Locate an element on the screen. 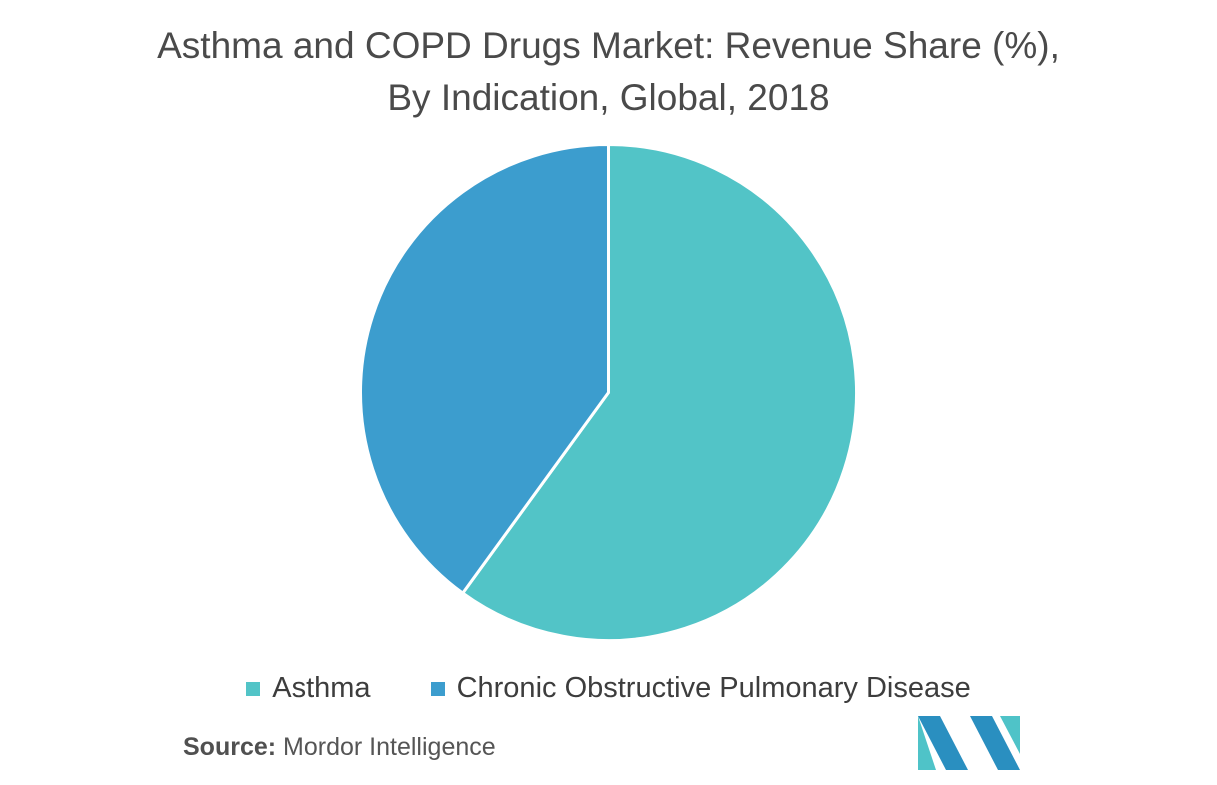 The width and height of the screenshot is (1217, 785). logo-shape-left is located at coordinates (943, 743).